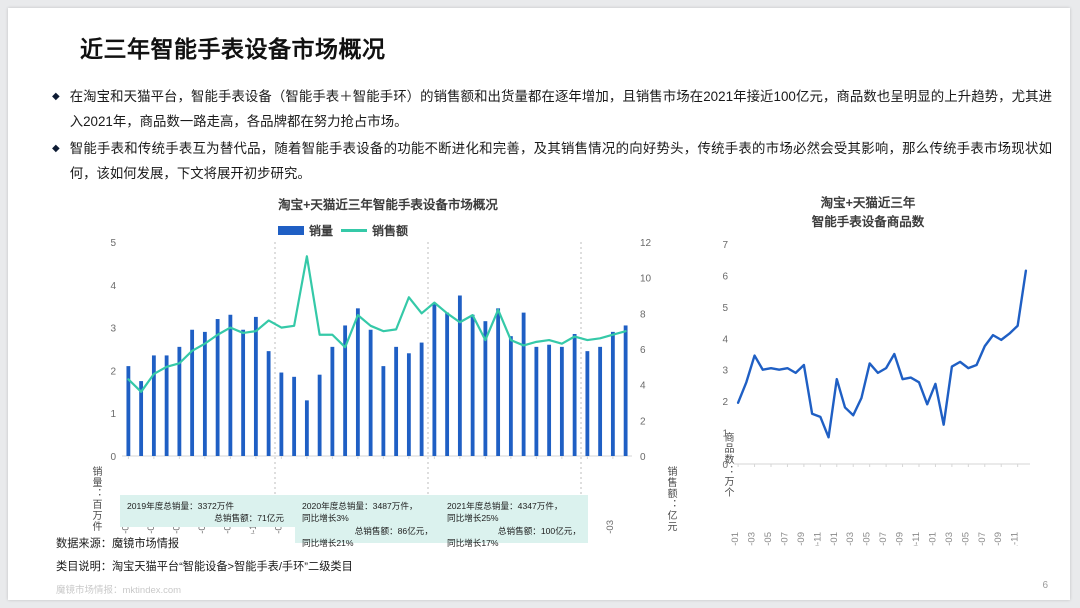 This screenshot has height=608, width=1080. What do you see at coordinates (643, 350) in the screenshot?
I see `left-chart-y2tick: 6` at bounding box center [643, 350].